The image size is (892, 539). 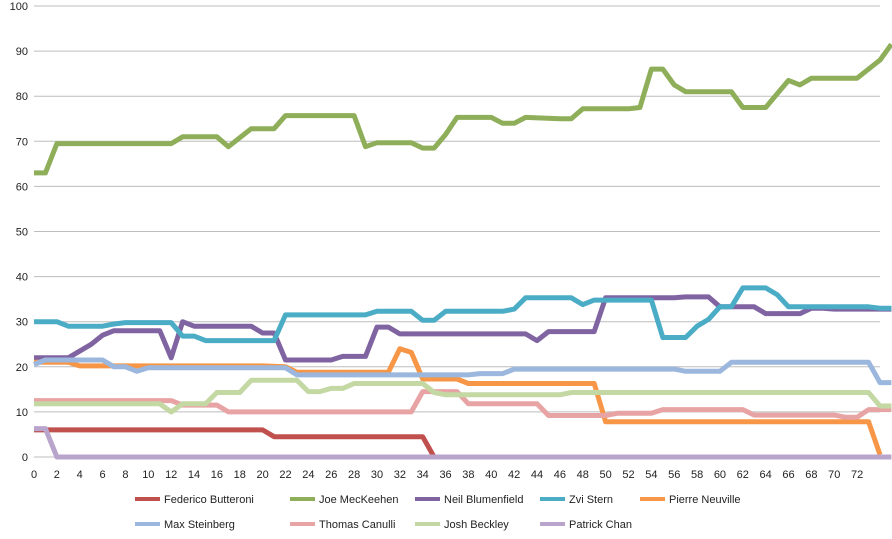 I want to click on legend-label: Federico Butteroni, so click(x=209, y=500).